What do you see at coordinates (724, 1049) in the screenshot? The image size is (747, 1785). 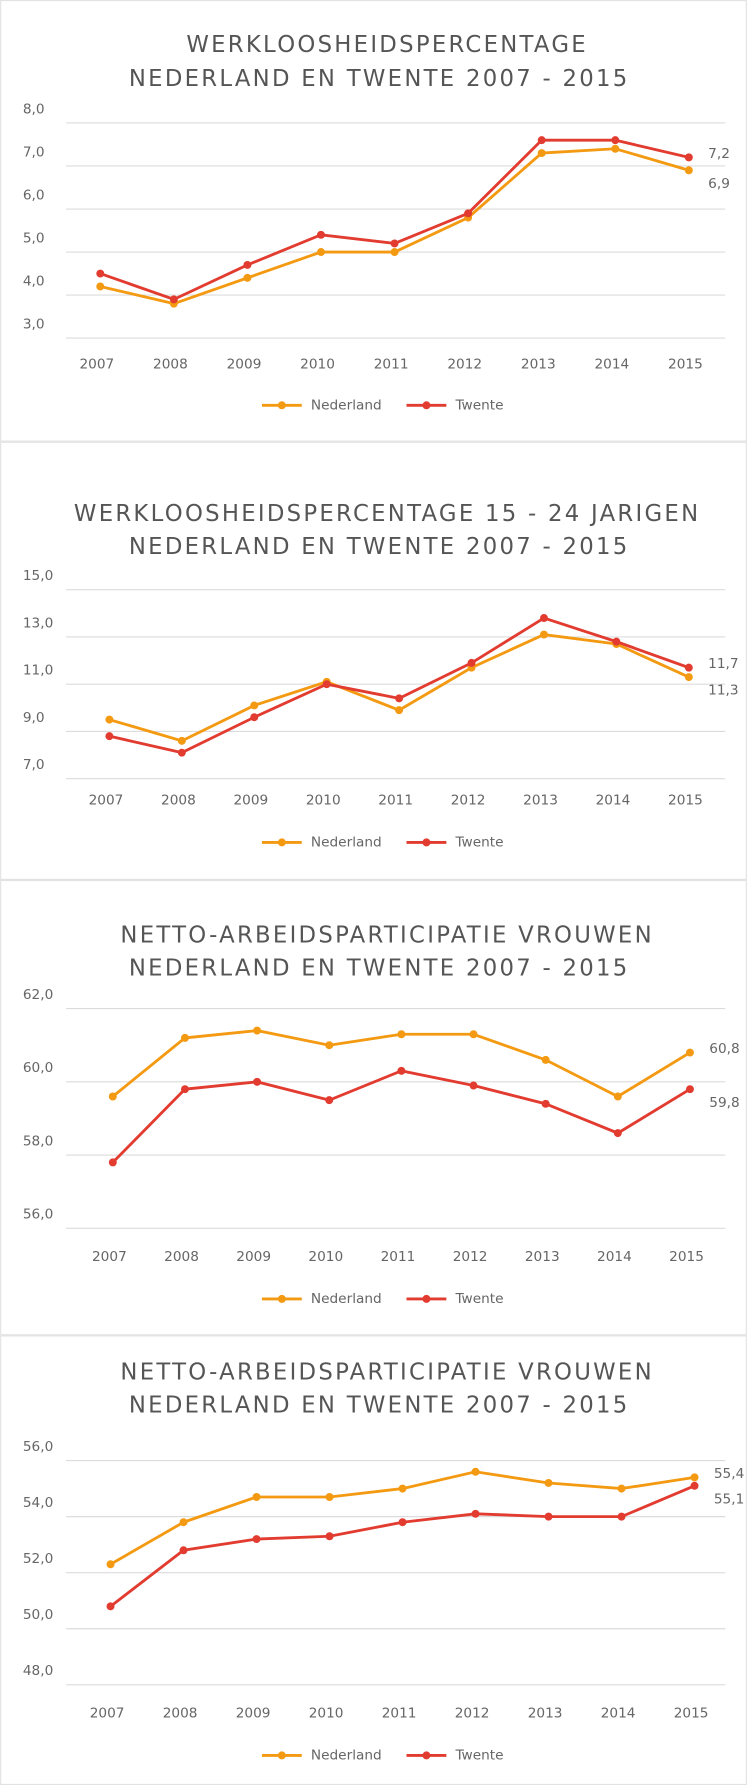 I see `value-label: 60,8` at bounding box center [724, 1049].